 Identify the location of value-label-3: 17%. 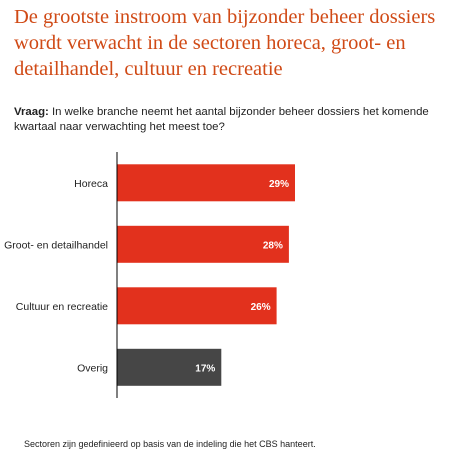
(205, 368).